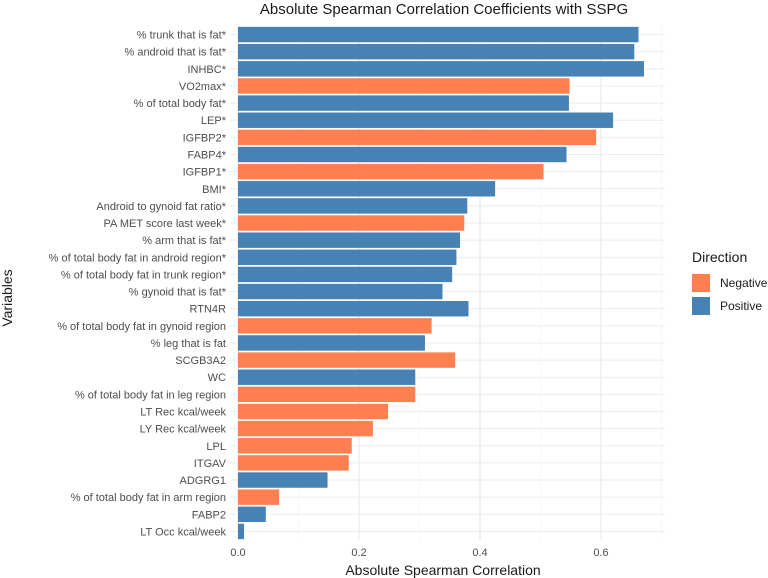 The width and height of the screenshot is (768, 578). Describe the element at coordinates (188, 344) in the screenshot. I see `y-tick-label: % leg that is fat` at that location.